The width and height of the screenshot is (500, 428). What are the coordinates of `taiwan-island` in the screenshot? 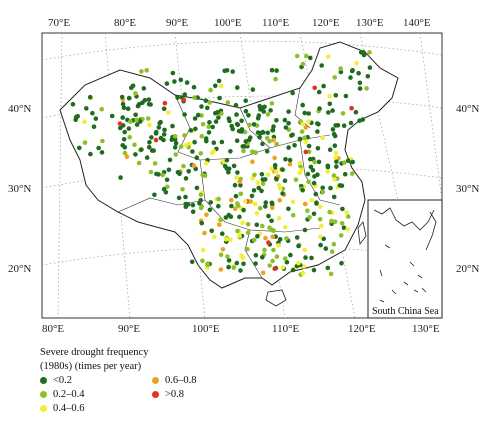 It's located at (362, 233).